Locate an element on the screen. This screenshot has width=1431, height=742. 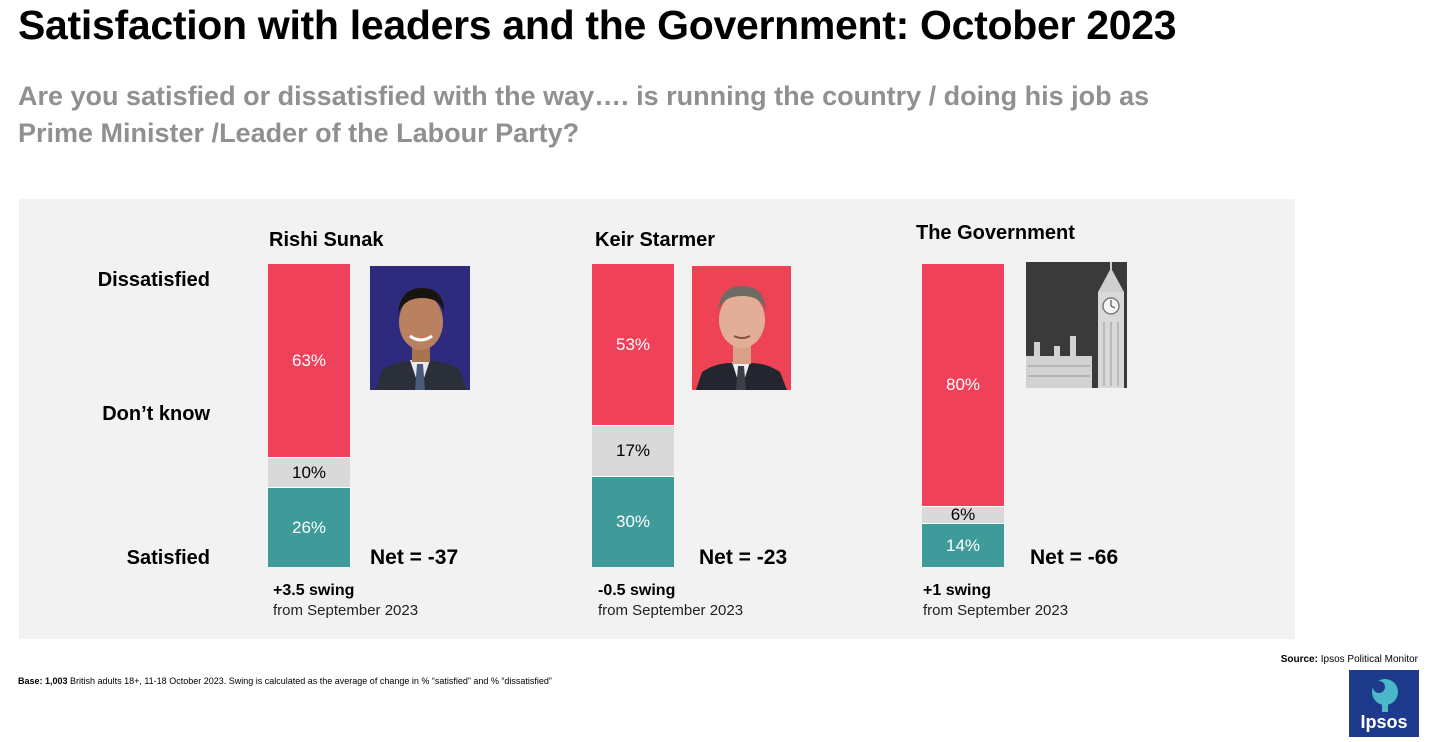
segment-satisfied: 26% is located at coordinates (309, 527).